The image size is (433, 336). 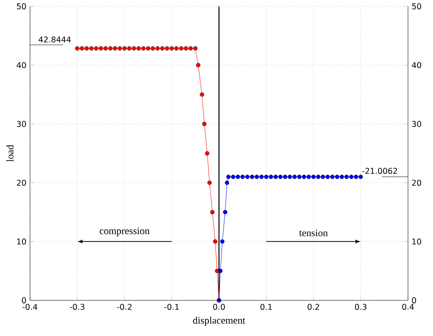 What do you see at coordinates (313, 232) in the screenshot?
I see `annotation: tension` at bounding box center [313, 232].